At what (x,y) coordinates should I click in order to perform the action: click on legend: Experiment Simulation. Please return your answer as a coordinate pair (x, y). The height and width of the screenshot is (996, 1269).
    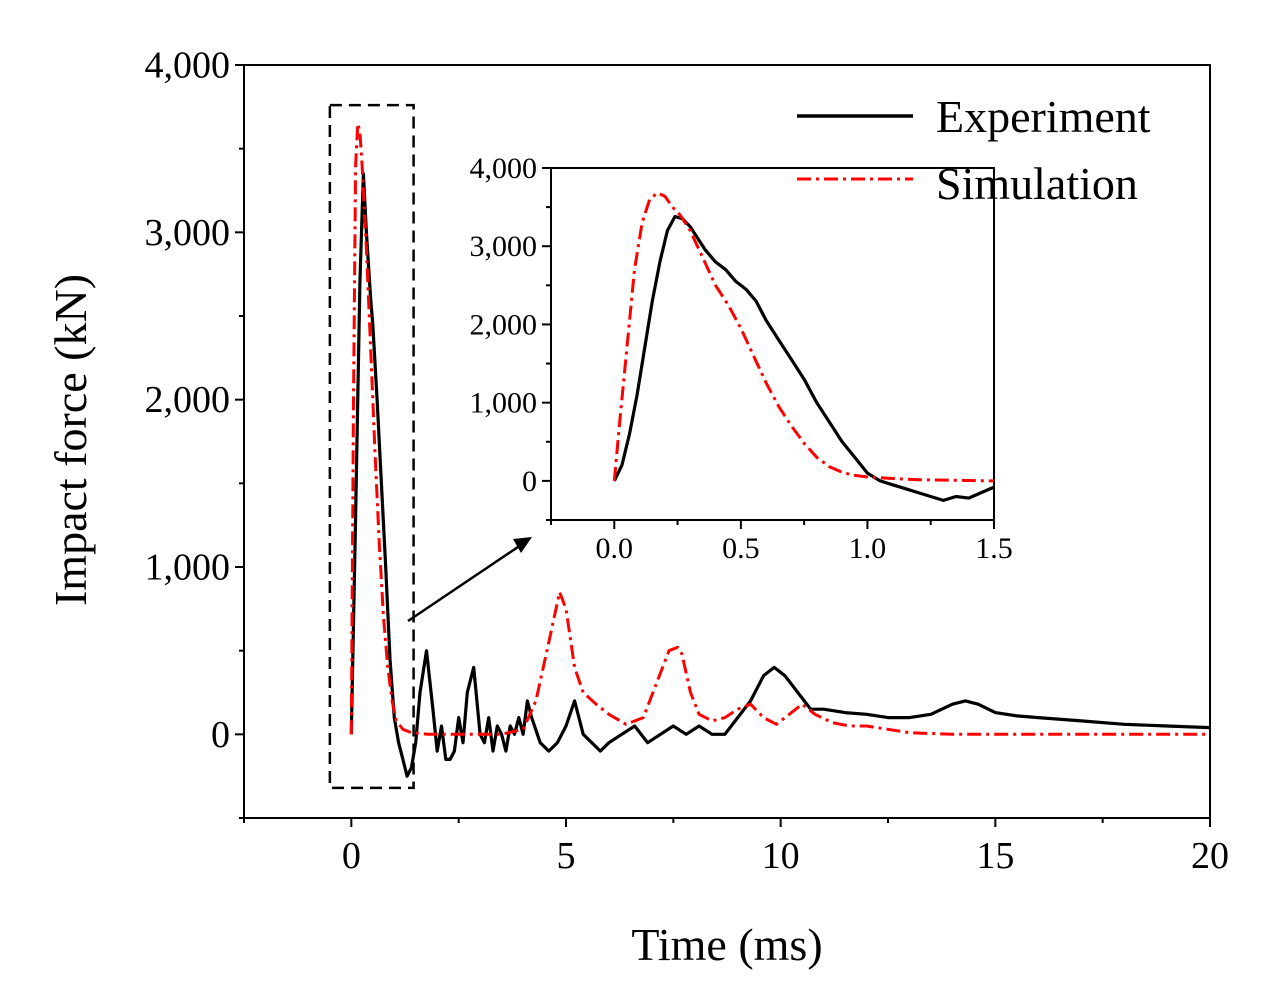
    Looking at the image, I should click on (974, 150).